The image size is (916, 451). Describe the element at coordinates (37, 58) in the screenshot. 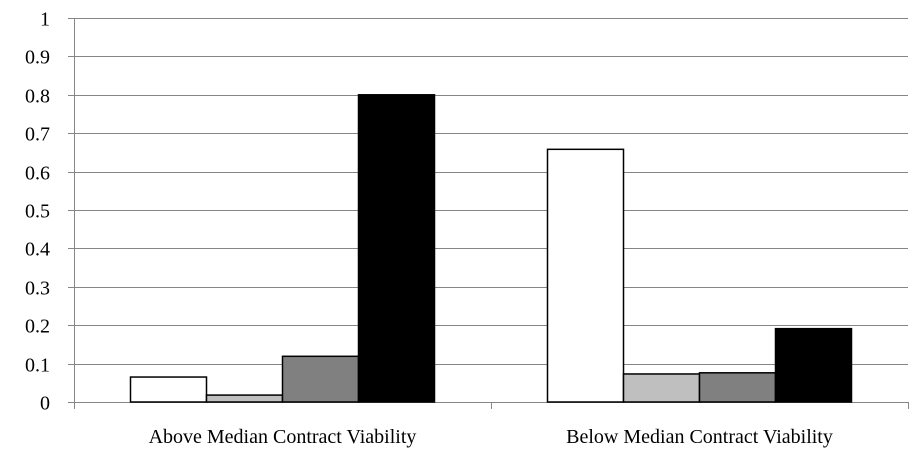

I see `y-tick-label: 0.9` at that location.